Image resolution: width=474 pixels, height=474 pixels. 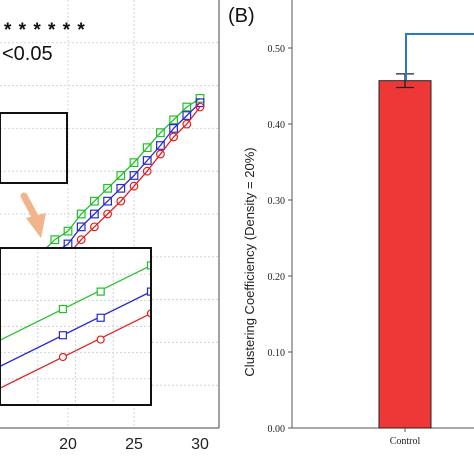 I want to click on x-tick-label: 20, so click(x=68, y=444).